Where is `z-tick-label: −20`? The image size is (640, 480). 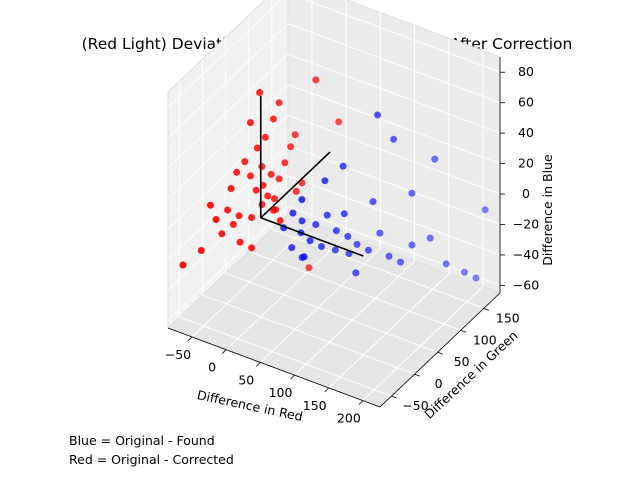
z-tick-label: −20 is located at coordinates (526, 223).